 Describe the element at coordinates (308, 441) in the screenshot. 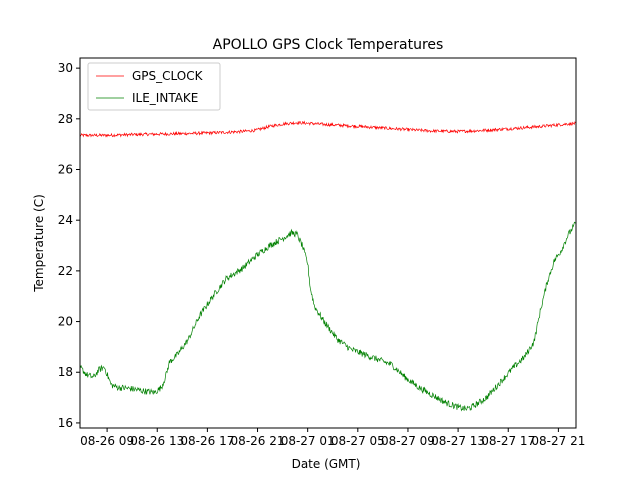

I see `x-tick-label: 08-27 01` at that location.